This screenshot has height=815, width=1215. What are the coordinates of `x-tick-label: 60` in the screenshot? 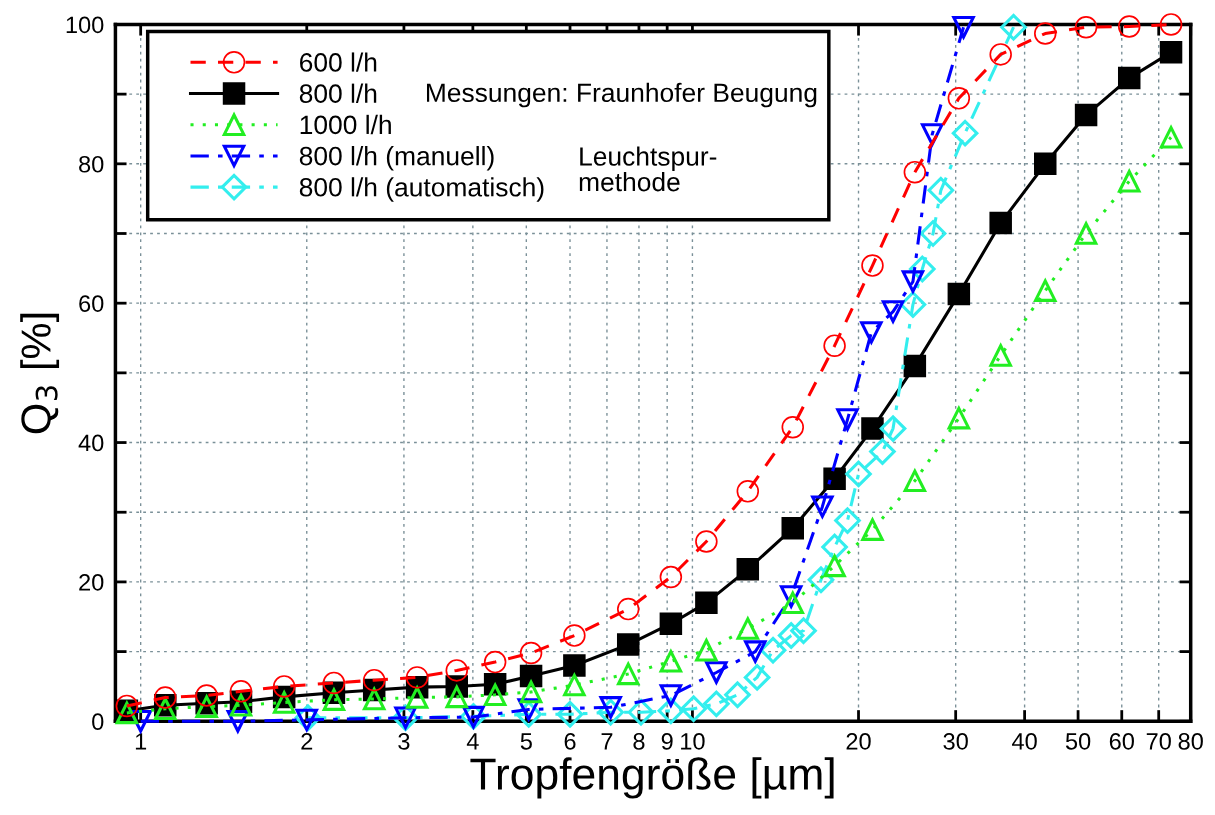 It's located at (1121, 741).